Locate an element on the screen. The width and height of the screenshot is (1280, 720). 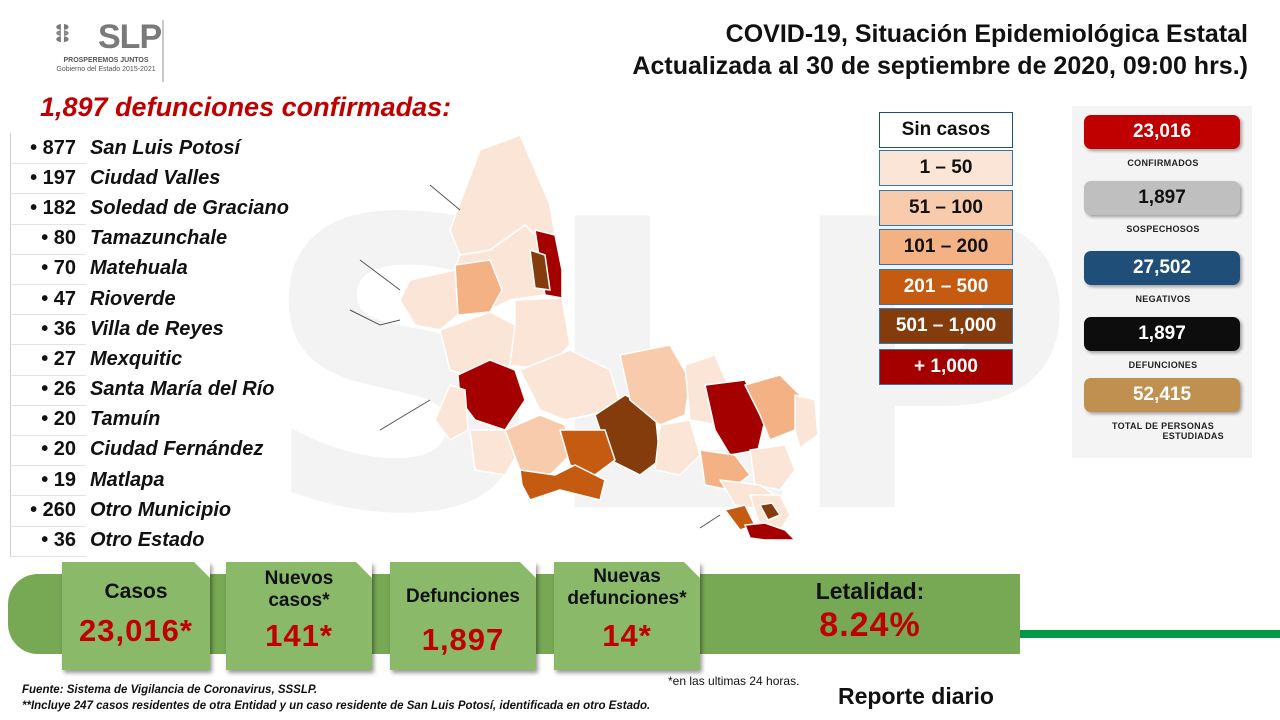
green-stripe is located at coordinates (1150, 634).